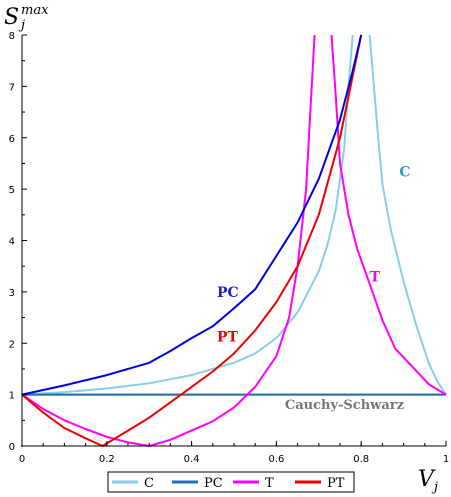 This screenshot has height=497, width=451. Describe the element at coordinates (12, 242) in the screenshot. I see `y-tick-label: 4` at that location.